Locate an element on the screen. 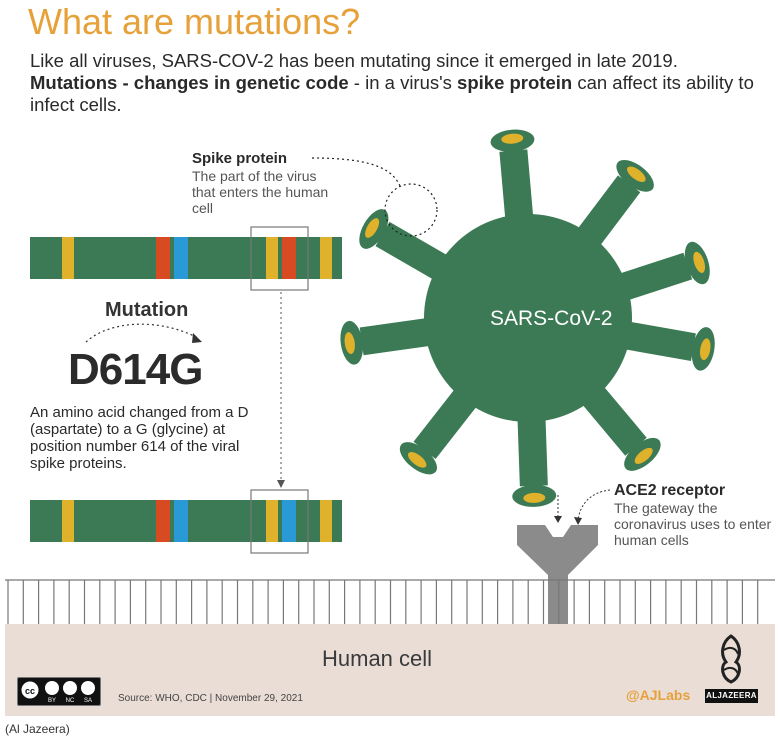  virus-label: SARS-CoV-2 is located at coordinates (551, 318).